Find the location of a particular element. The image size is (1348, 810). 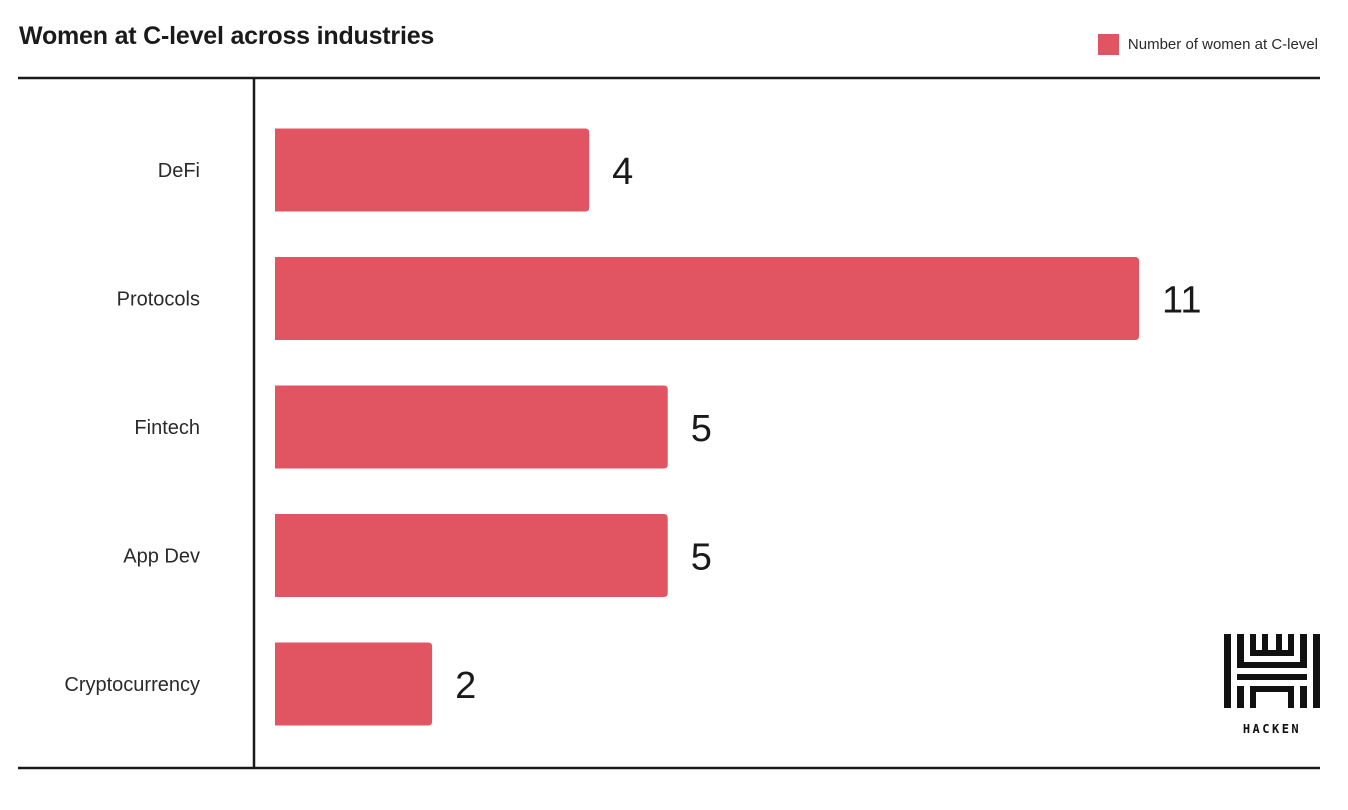

category-label: Cryptocurrency is located at coordinates (132, 685).